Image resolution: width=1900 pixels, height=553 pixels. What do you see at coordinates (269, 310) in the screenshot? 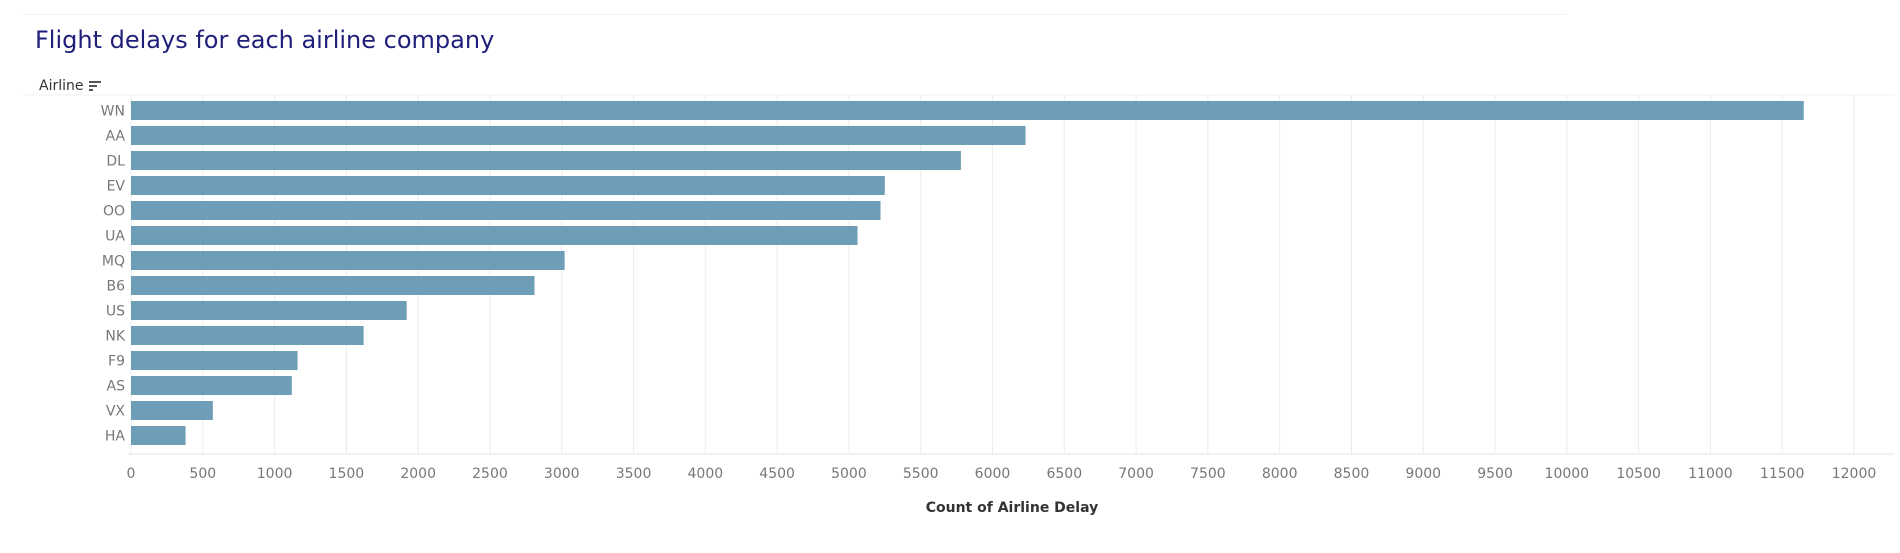
I see `bar-us` at bounding box center [269, 310].